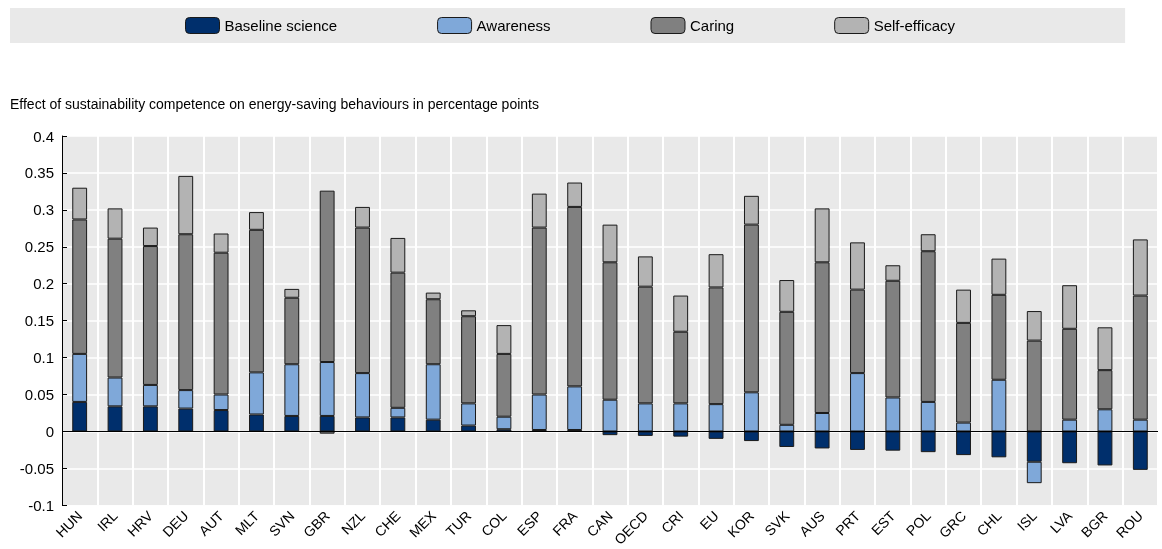  I want to click on x-tick-label: CHL, so click(989, 523).